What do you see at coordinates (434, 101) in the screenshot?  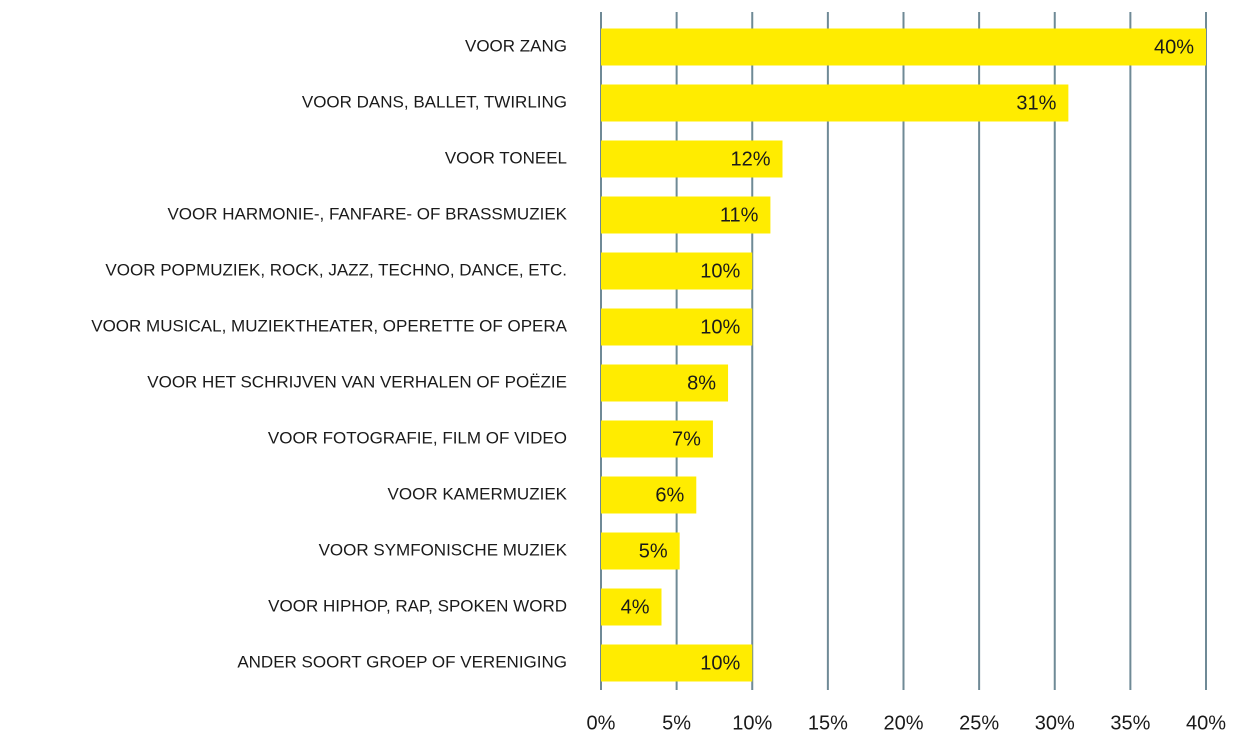 I see `category-label: VOOR DANS, BALLET, TWIRLING` at bounding box center [434, 101].